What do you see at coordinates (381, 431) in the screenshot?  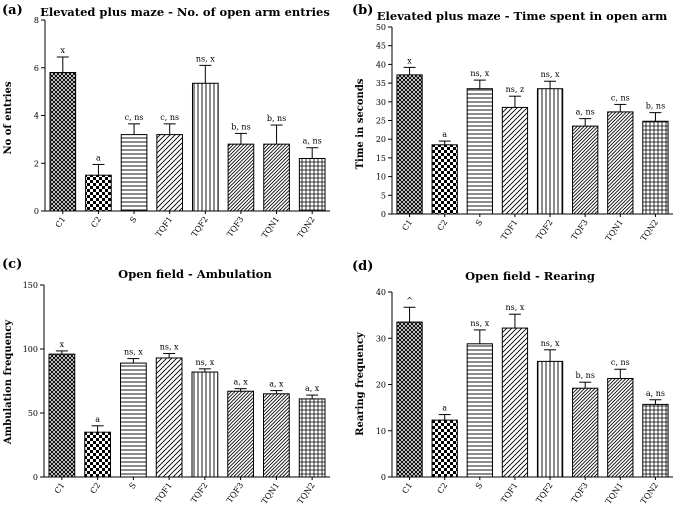 I see `y-tick-label: 10` at bounding box center [381, 431].